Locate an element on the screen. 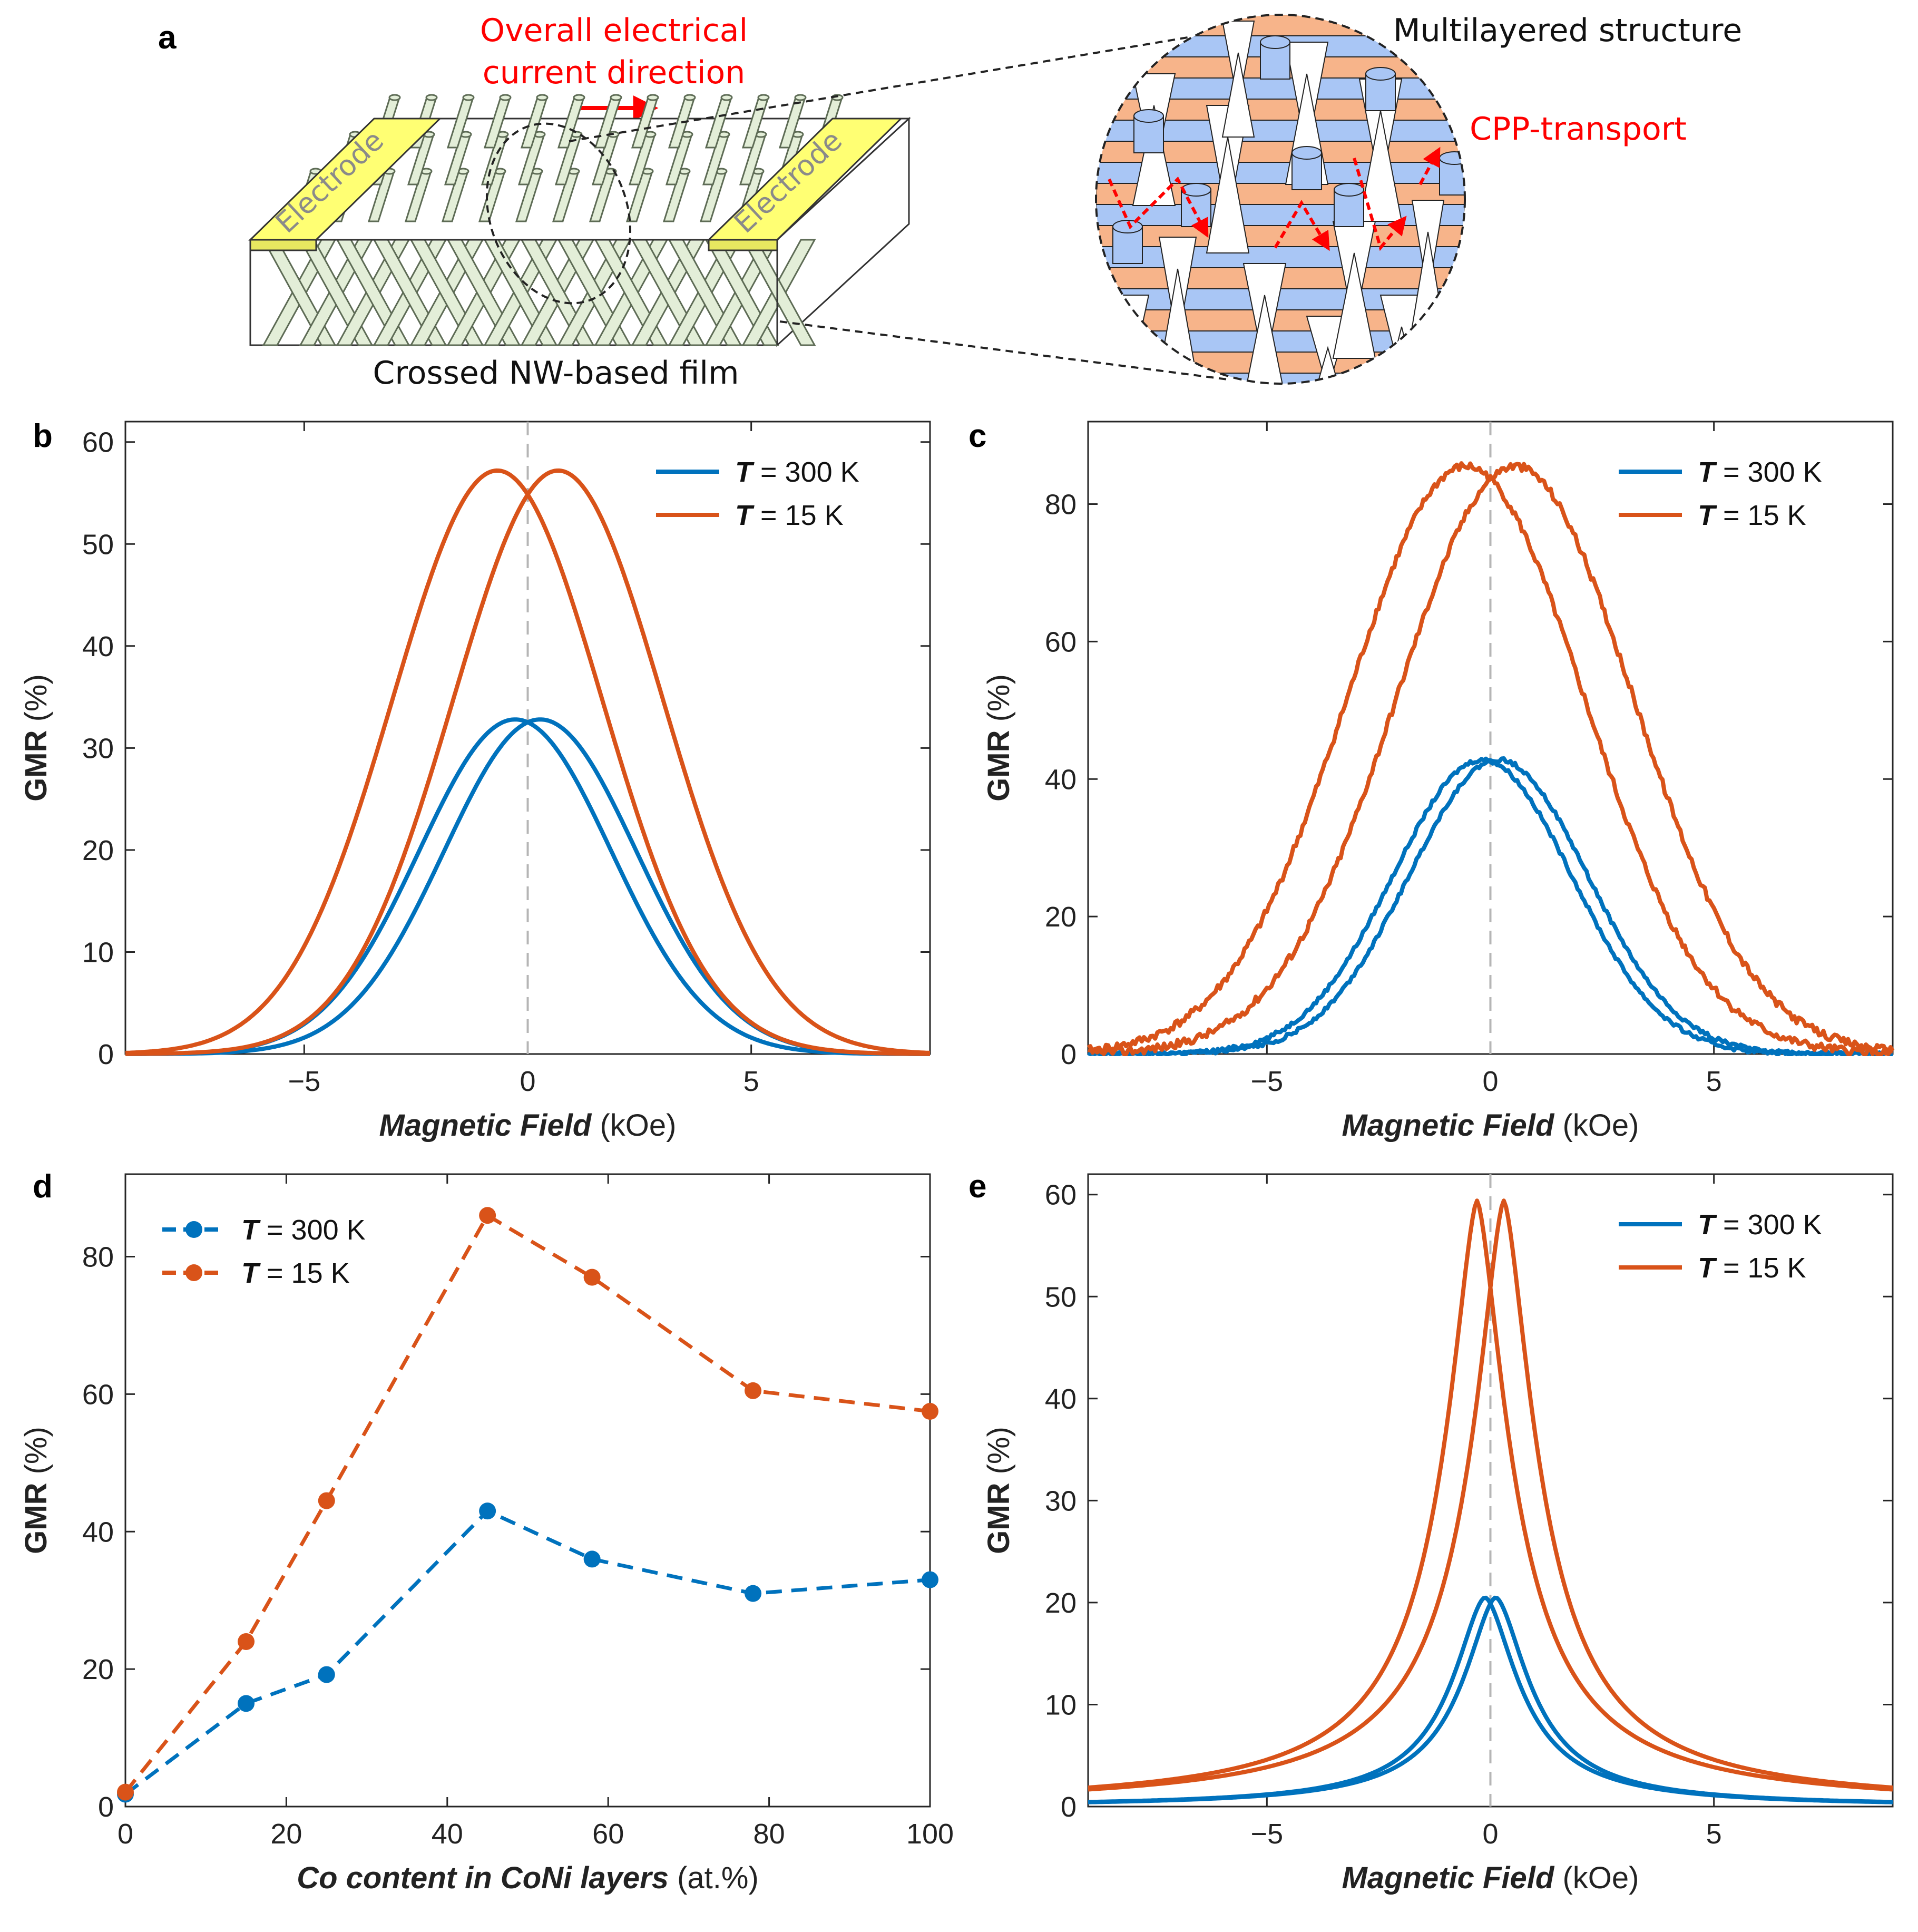 The height and width of the screenshot is (1932, 1918). panel-letter-b: b is located at coordinates (43, 436).